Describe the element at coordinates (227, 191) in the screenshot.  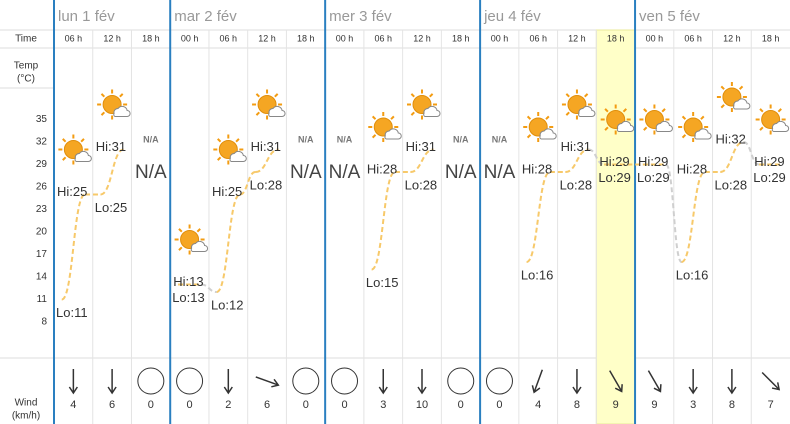
I see `hi-label: Hi:25` at that location.